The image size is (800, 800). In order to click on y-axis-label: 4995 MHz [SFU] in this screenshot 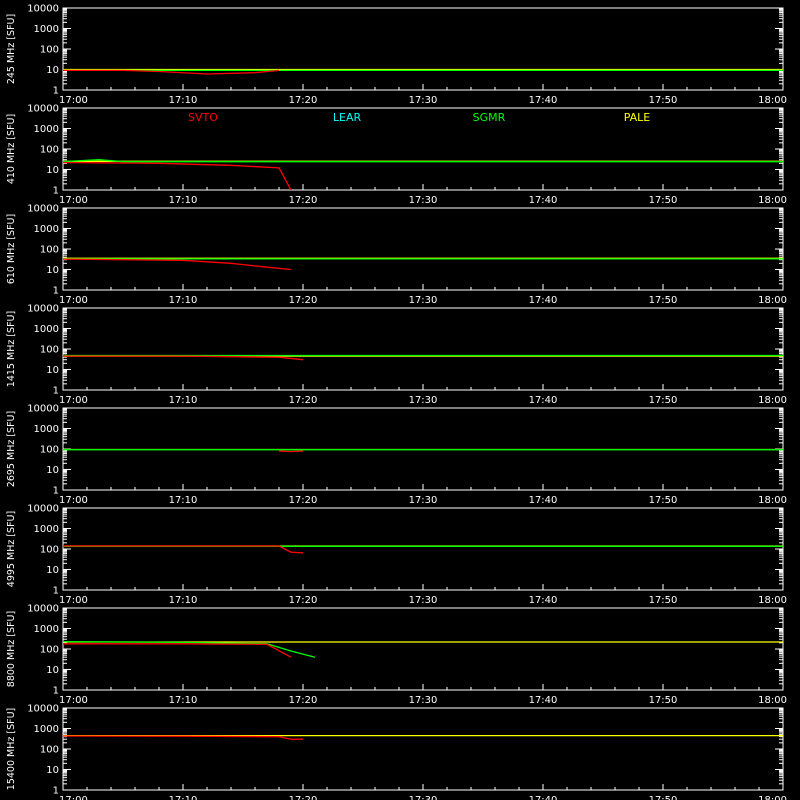, I will do `click(11, 549)`.